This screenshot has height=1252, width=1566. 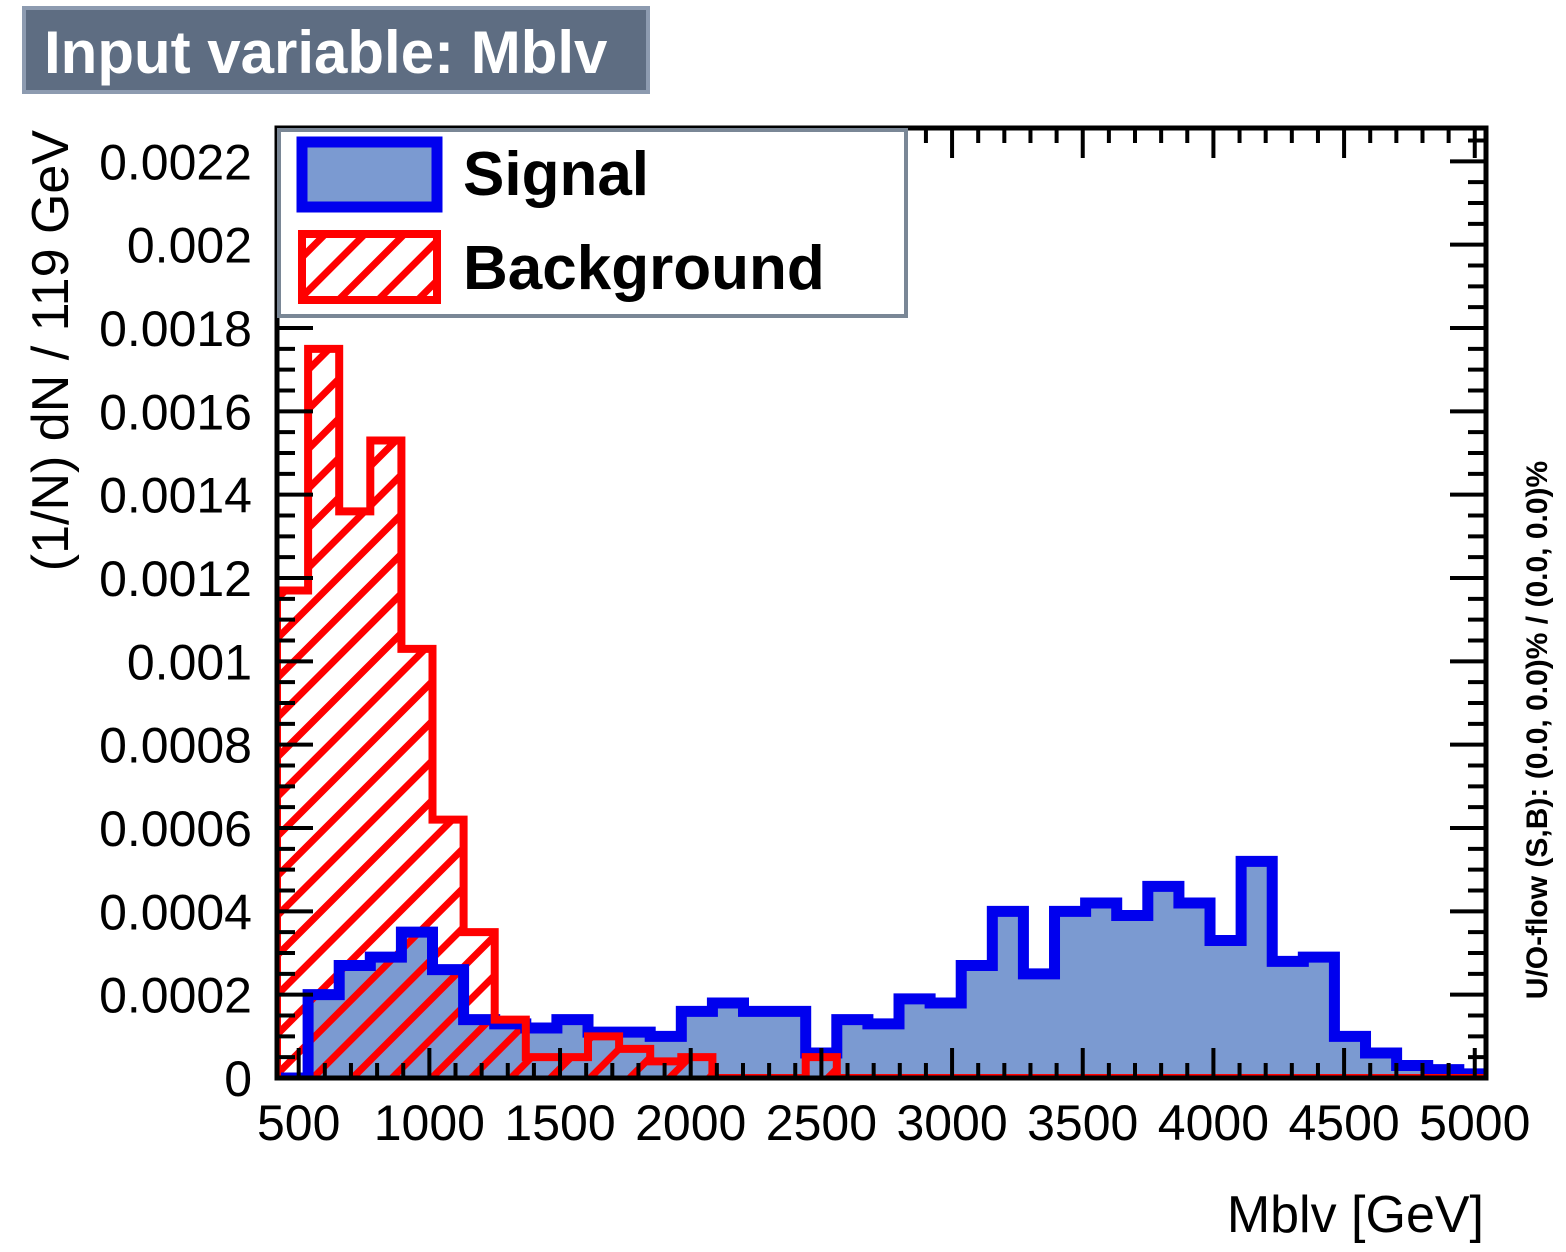 What do you see at coordinates (644, 268) in the screenshot?
I see `legend-background-label: Background` at bounding box center [644, 268].